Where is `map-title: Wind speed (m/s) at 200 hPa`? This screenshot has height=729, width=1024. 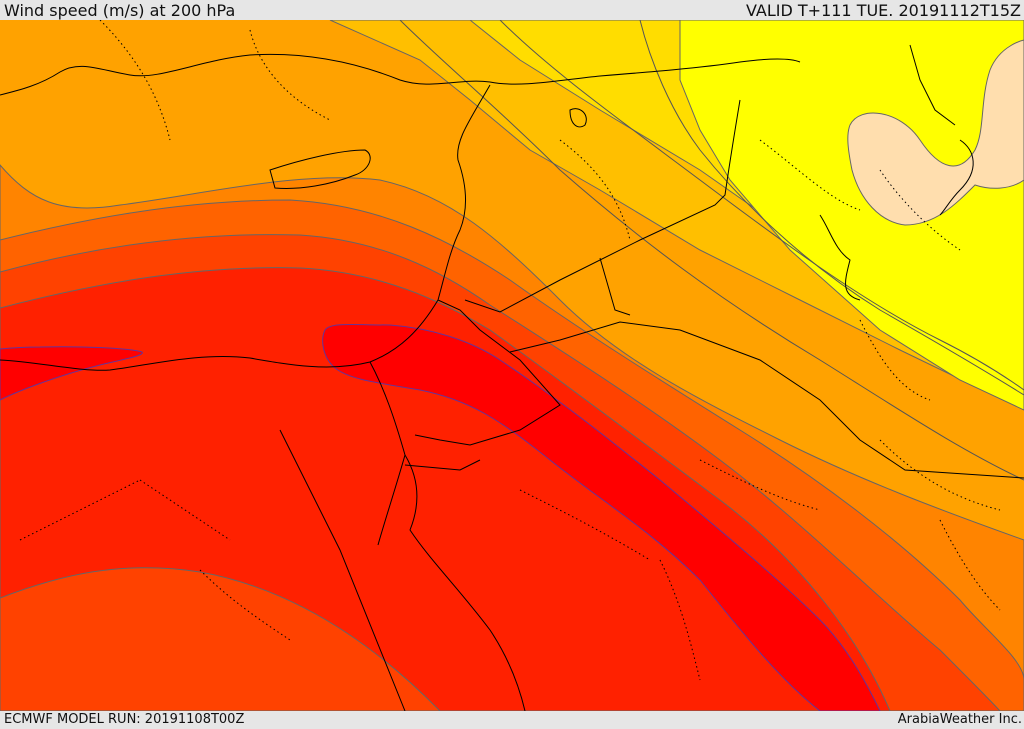 map-title: Wind speed (m/s) at 200 hPa is located at coordinates (120, 10).